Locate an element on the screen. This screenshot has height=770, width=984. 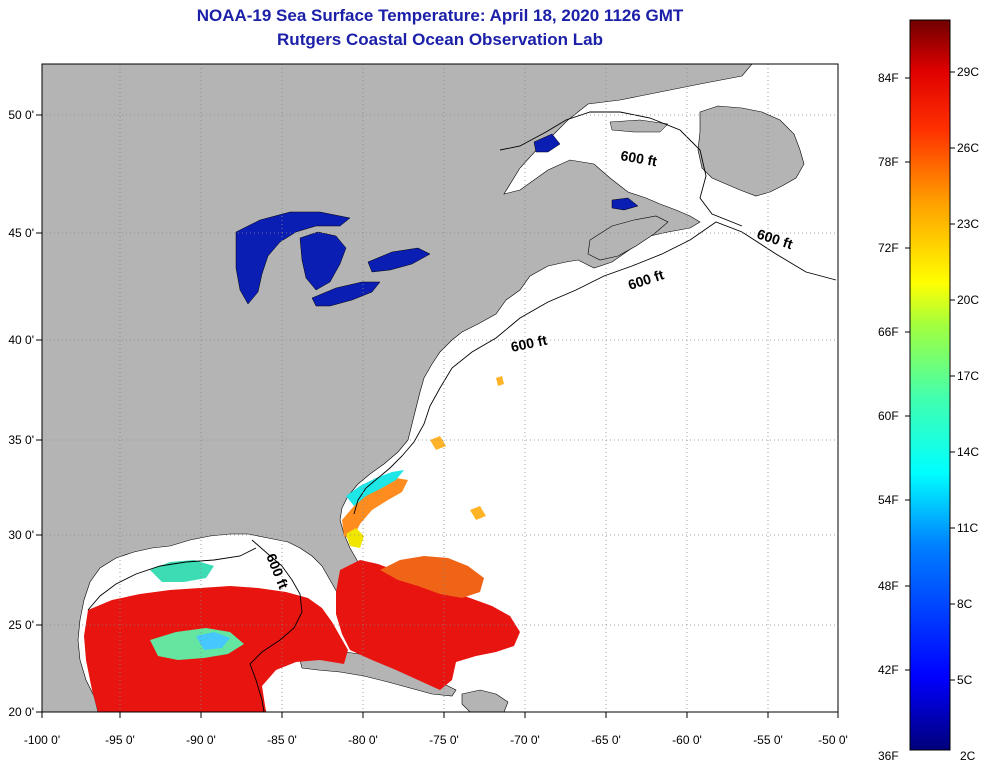
colorbar-f-label: 36F is located at coordinates (888, 756).